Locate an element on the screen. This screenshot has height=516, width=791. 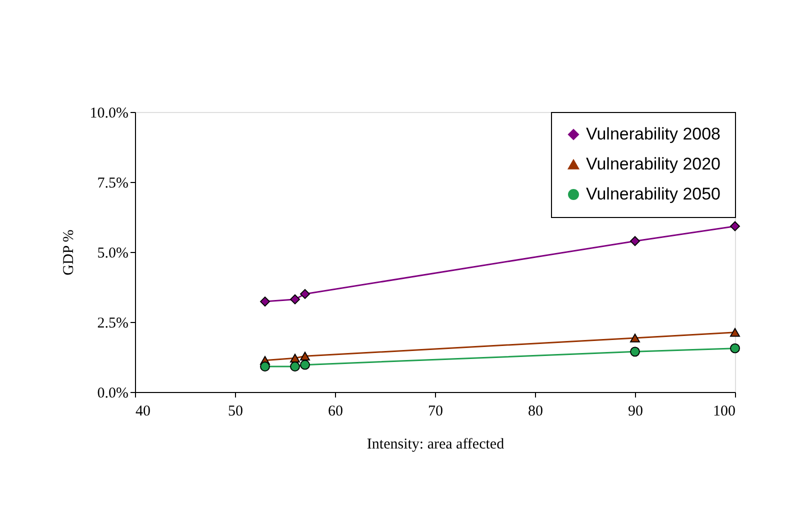
legend-label: Vulnerability 2008 is located at coordinates (653, 134).